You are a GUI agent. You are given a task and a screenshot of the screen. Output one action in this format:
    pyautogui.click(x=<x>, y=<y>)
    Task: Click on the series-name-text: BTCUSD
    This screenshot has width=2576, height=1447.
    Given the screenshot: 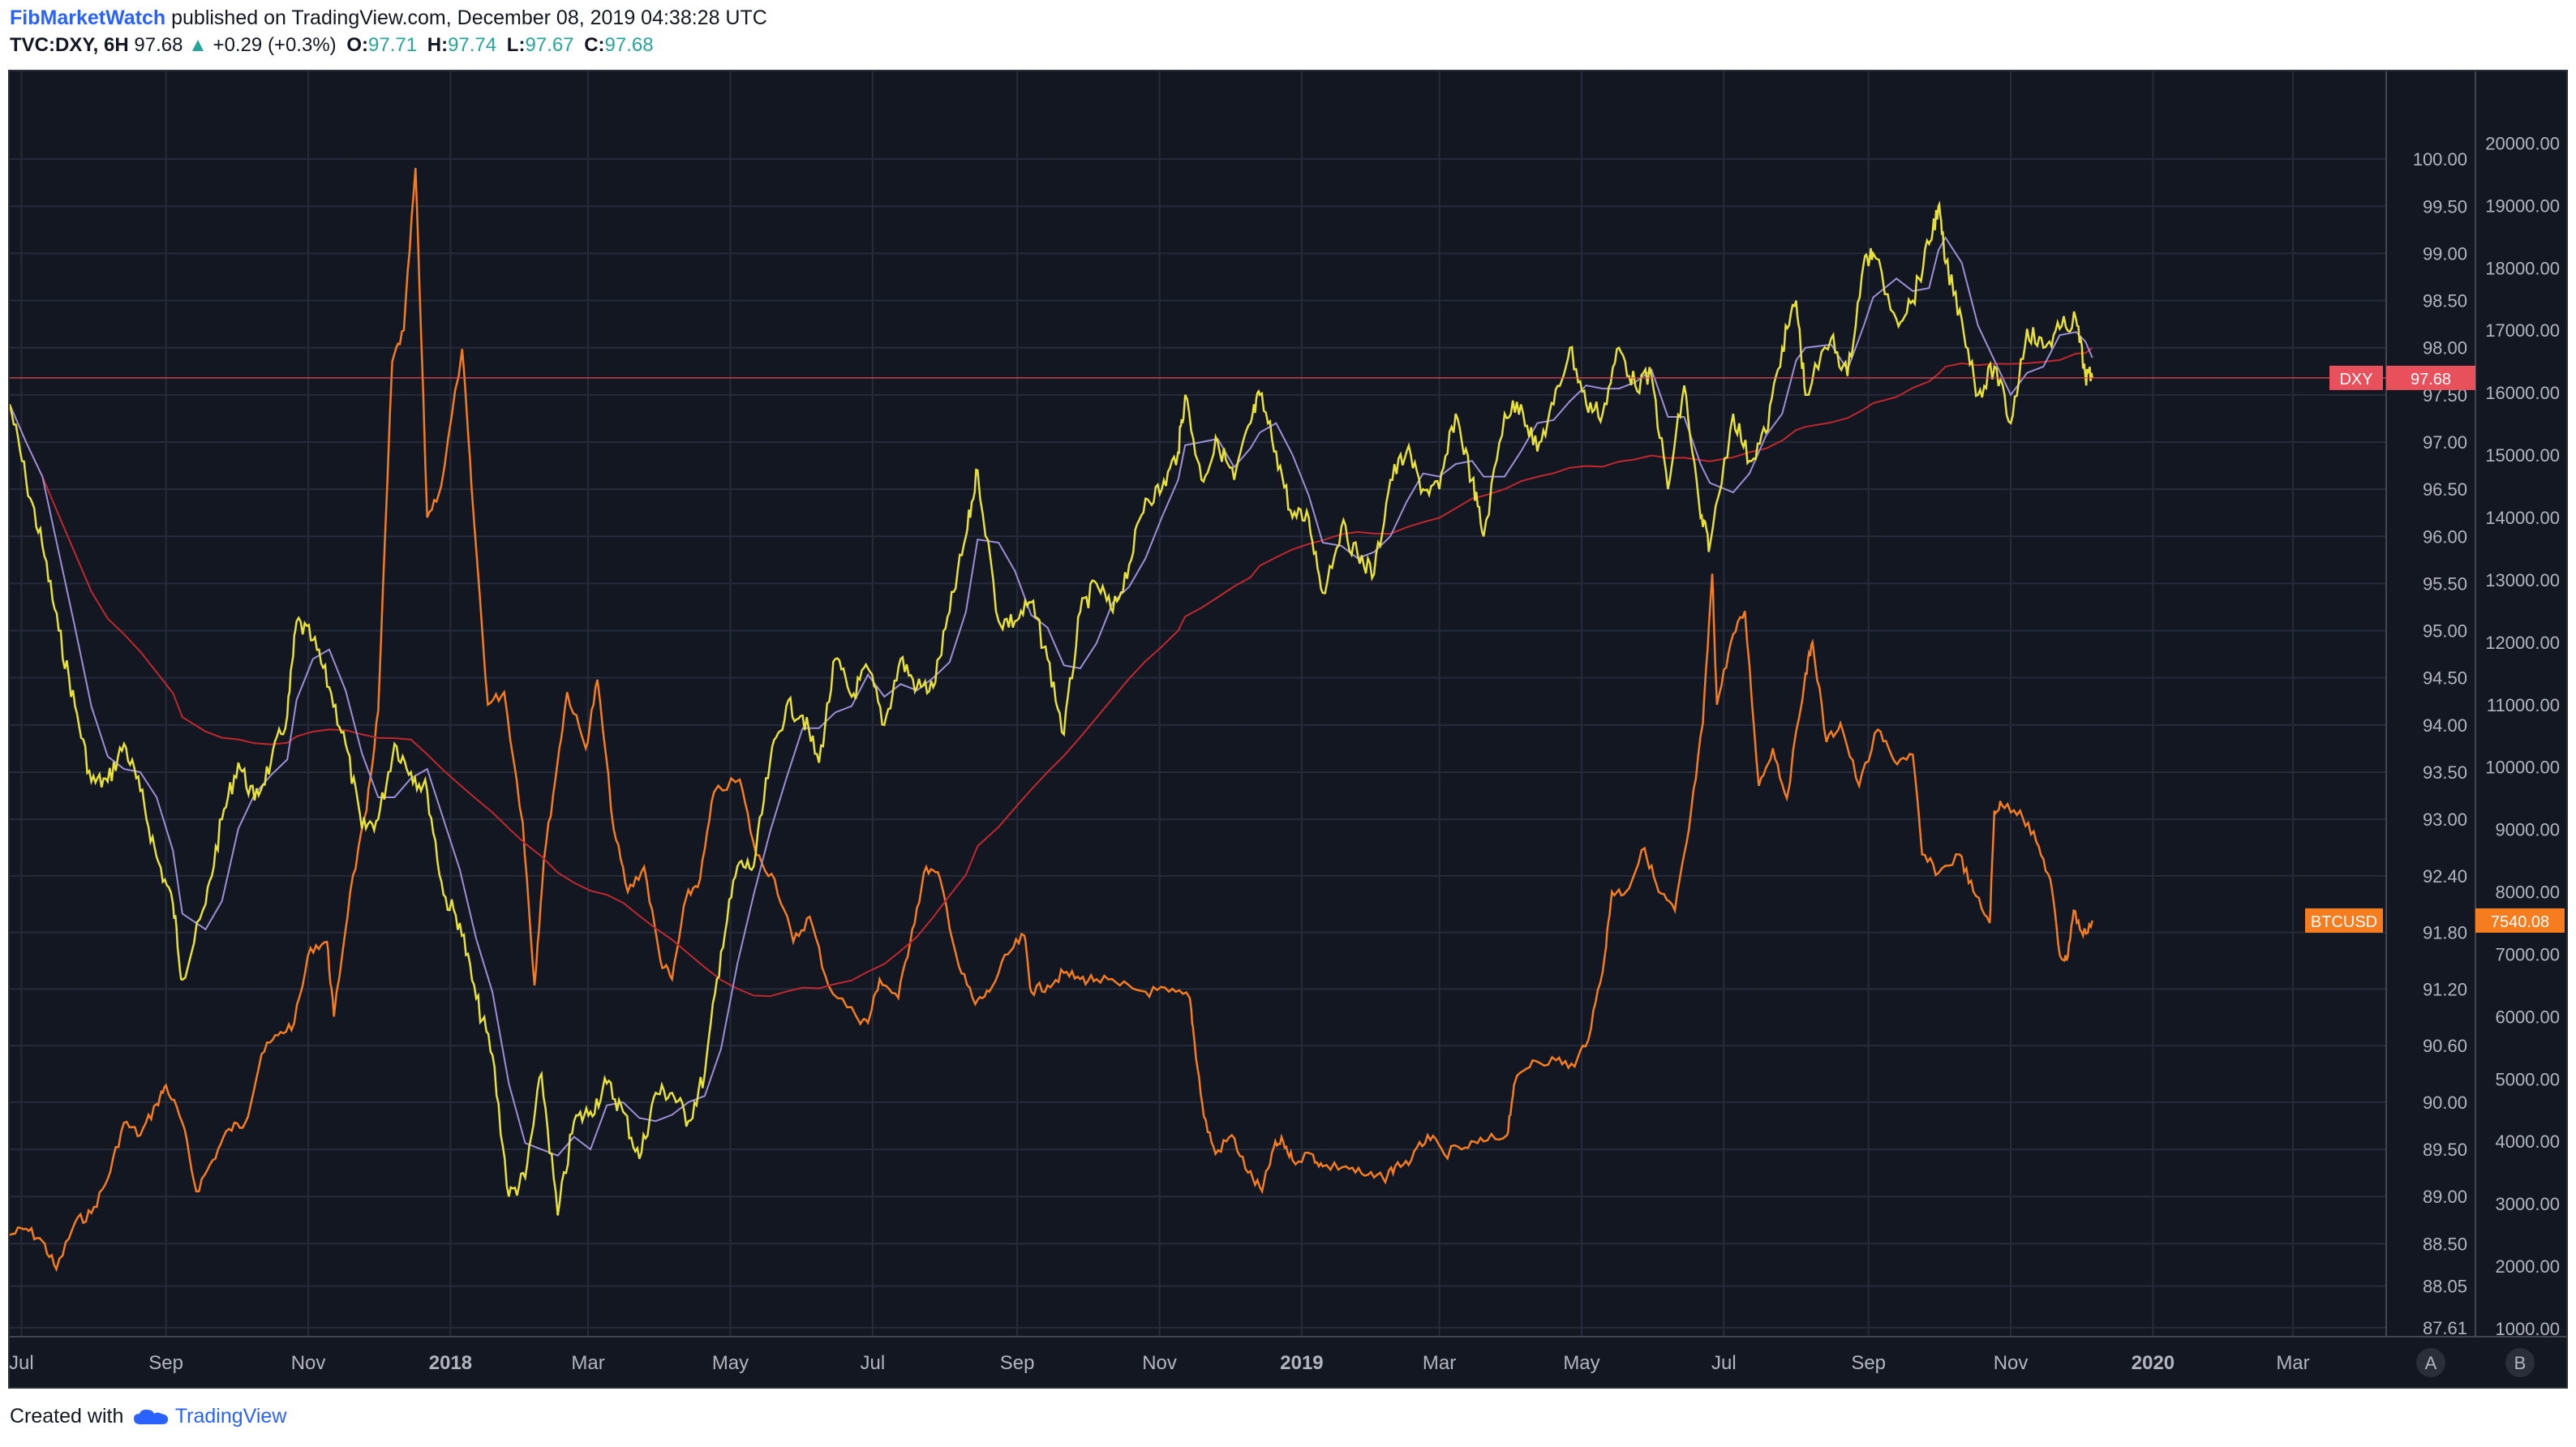 What is the action you would take?
    pyautogui.click(x=2344, y=922)
    